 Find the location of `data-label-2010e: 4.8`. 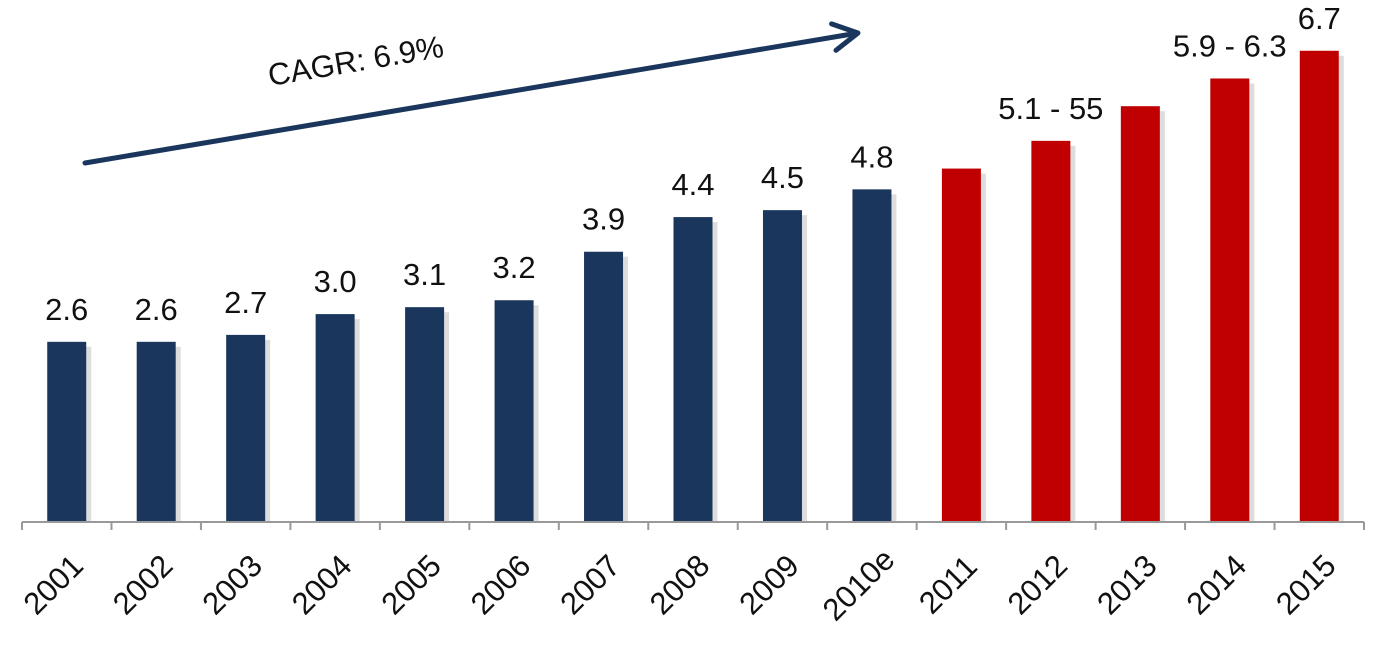

data-label-2010e: 4.8 is located at coordinates (871, 156).